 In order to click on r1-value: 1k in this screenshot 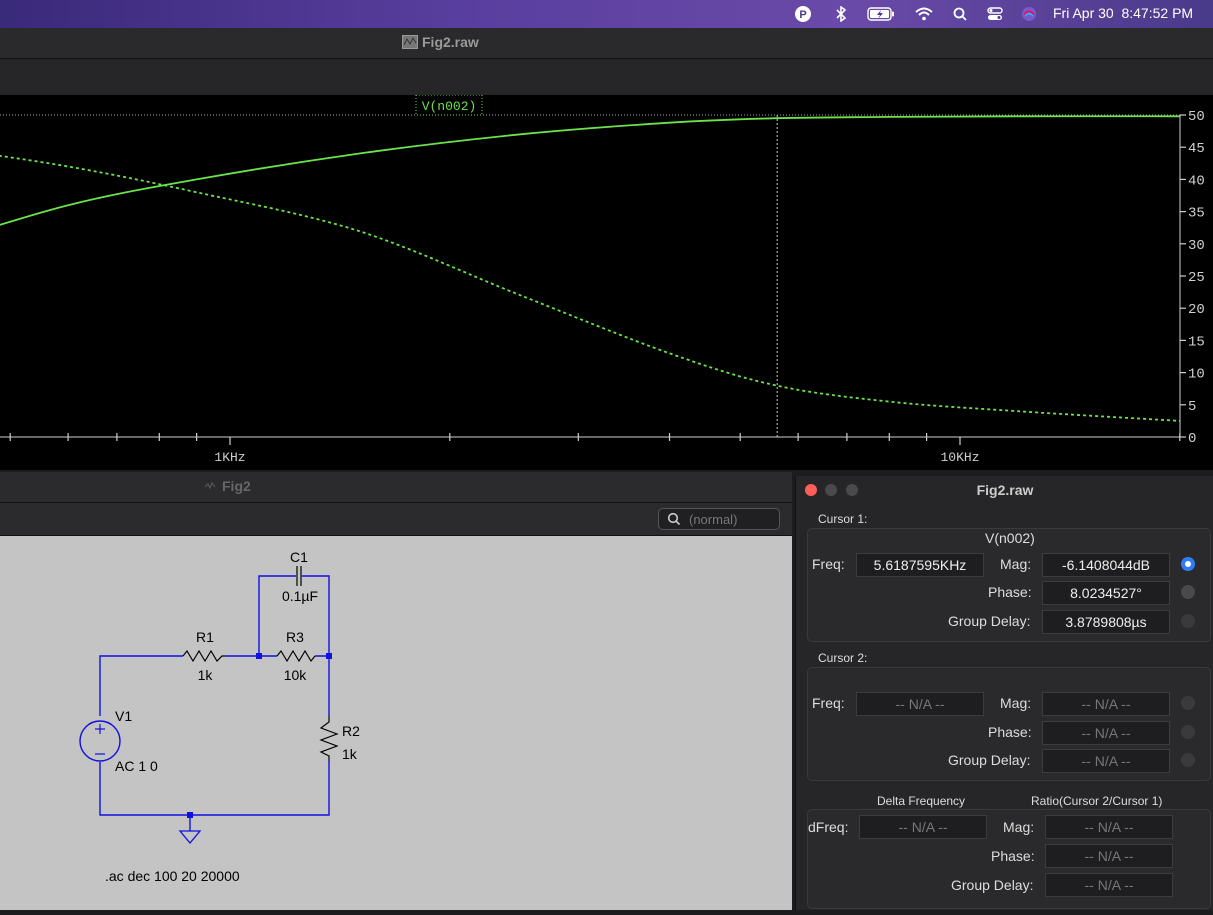, I will do `click(206, 675)`.